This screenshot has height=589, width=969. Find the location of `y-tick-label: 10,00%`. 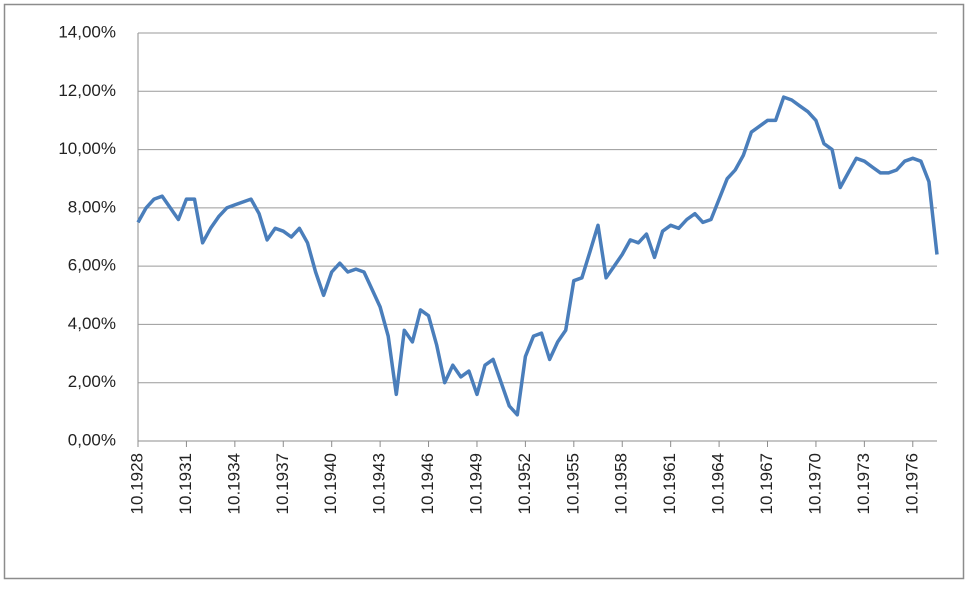

y-tick-label: 10,00% is located at coordinates (87, 148).